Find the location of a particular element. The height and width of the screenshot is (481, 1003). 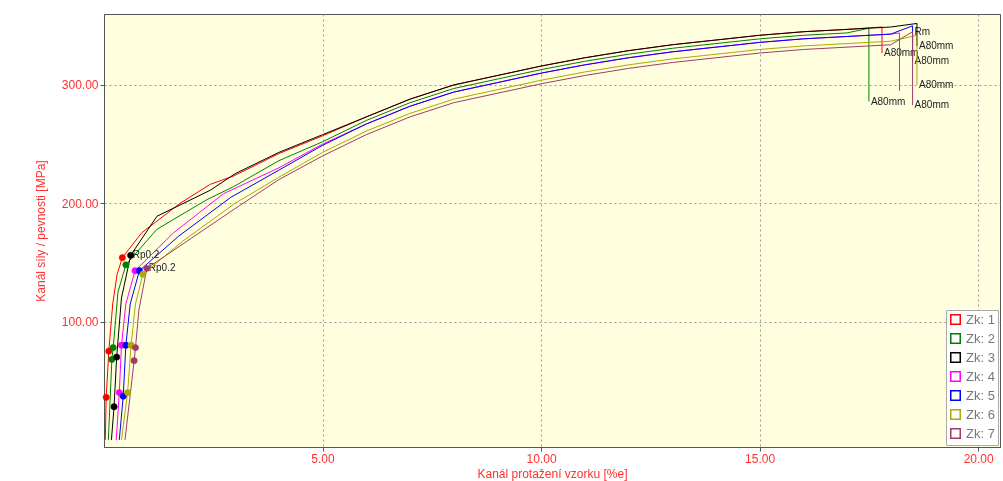

legend-label: Zk: 2 is located at coordinates (980, 338).